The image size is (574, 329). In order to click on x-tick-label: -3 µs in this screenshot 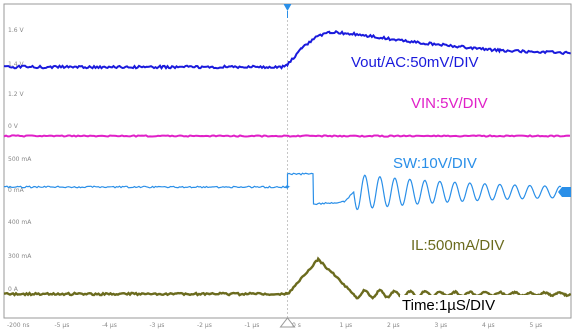, I will do `click(157, 325)`.